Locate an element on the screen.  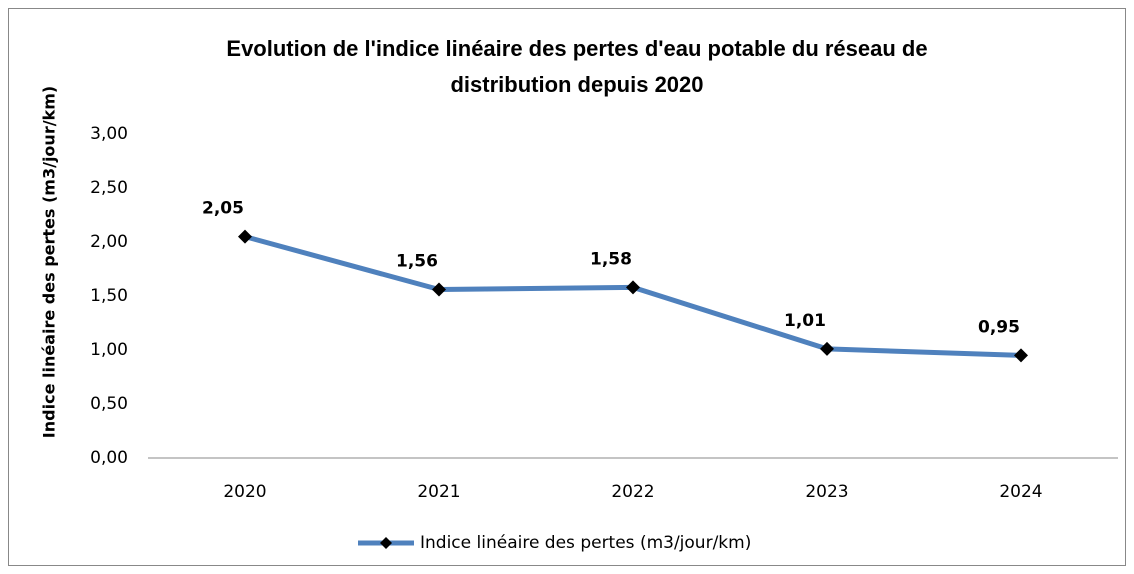
title-line: distribution depuis 2020 is located at coordinates (576, 84).